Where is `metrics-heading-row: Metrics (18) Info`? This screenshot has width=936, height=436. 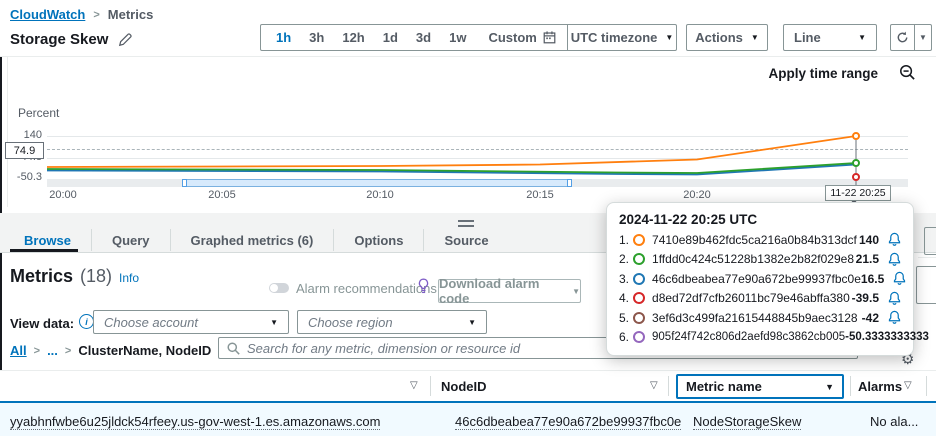
metrics-heading-row: Metrics (18) Info is located at coordinates (74, 276).